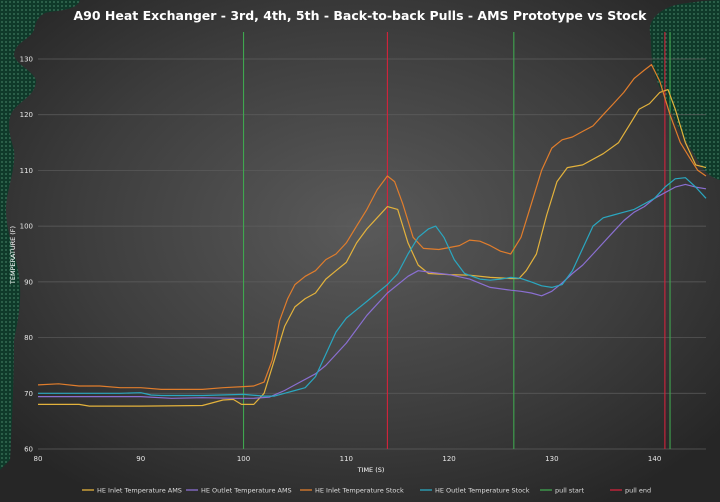 This screenshot has width=720, height=502. Describe the element at coordinates (246, 491) in the screenshot. I see `legend-item-label: HE Outlet Temperature AMS` at that location.